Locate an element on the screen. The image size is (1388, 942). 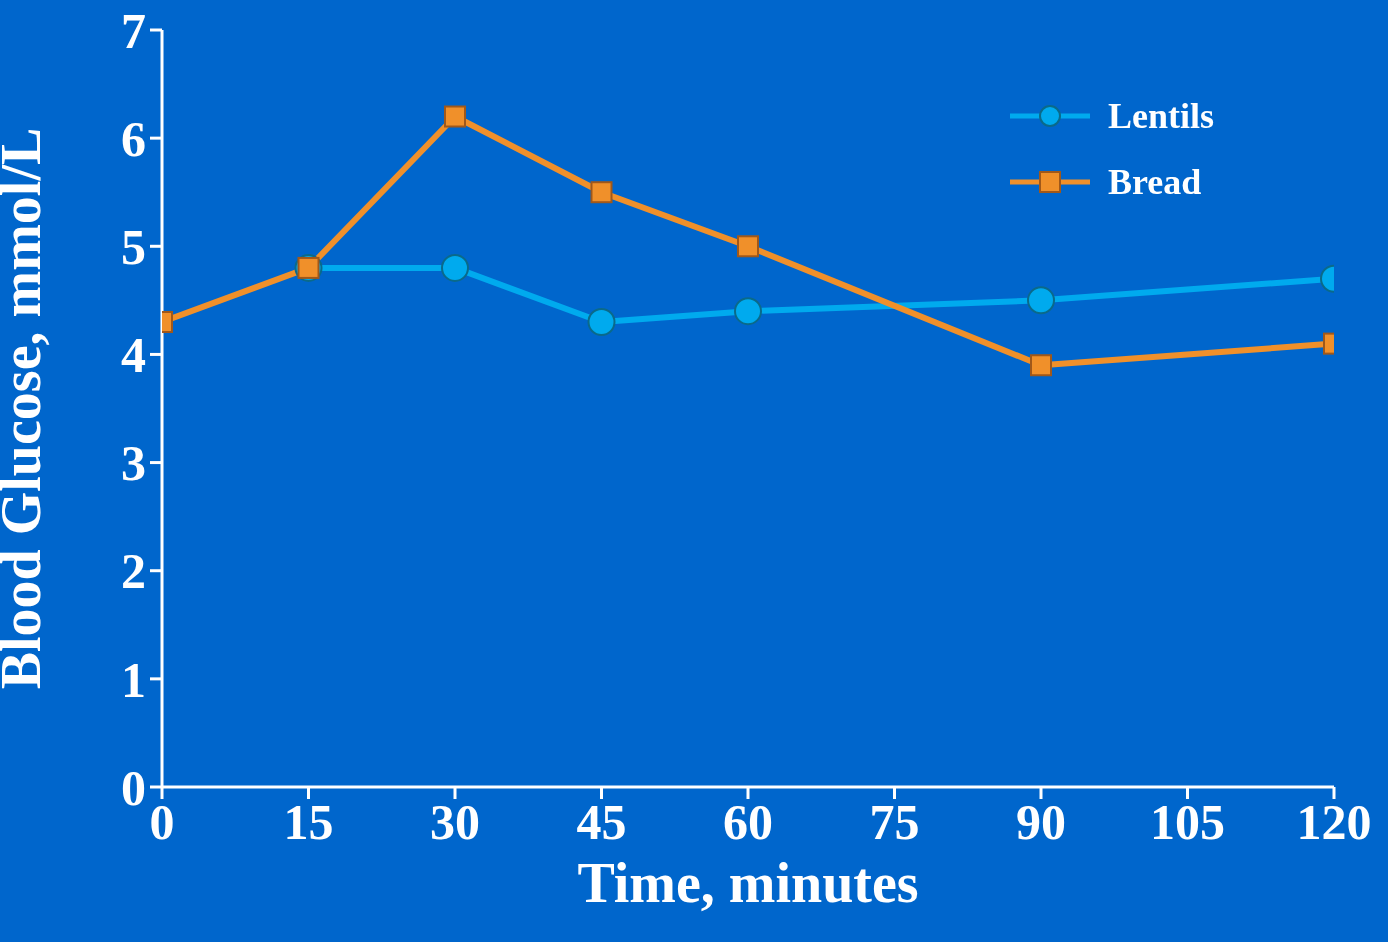
y-tick-label: 3 is located at coordinates (133, 463).